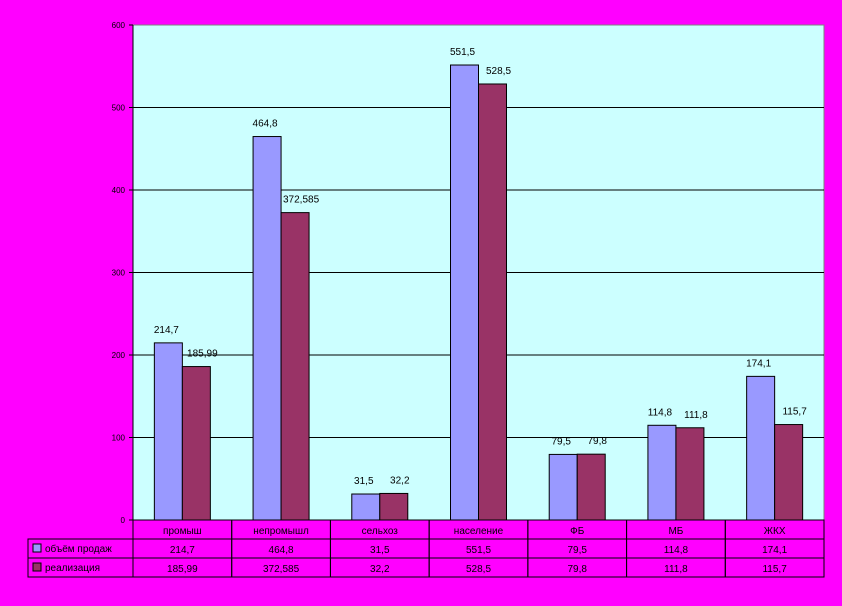 The image size is (842, 606). I want to click on table-category-label: ФБ, so click(577, 531).